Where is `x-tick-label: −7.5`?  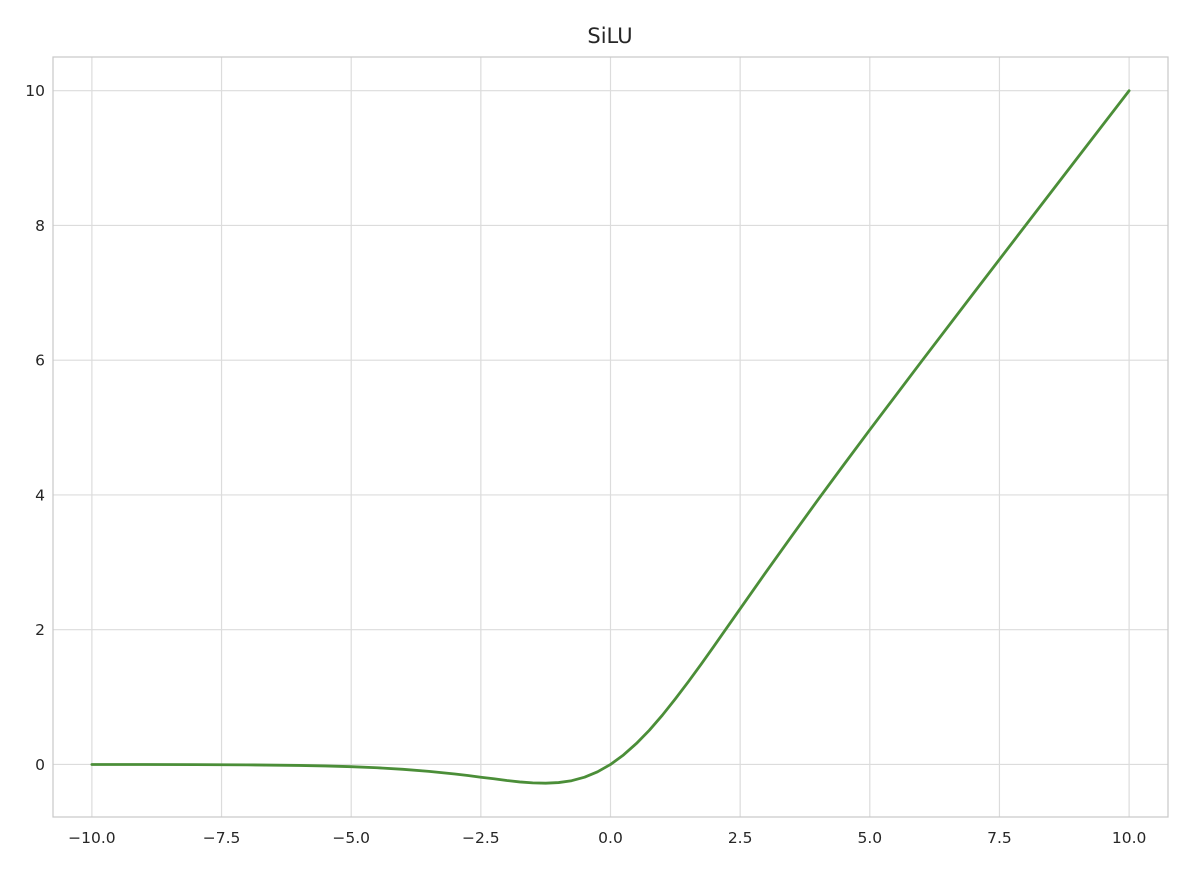
x-tick-label: −7.5 is located at coordinates (222, 838).